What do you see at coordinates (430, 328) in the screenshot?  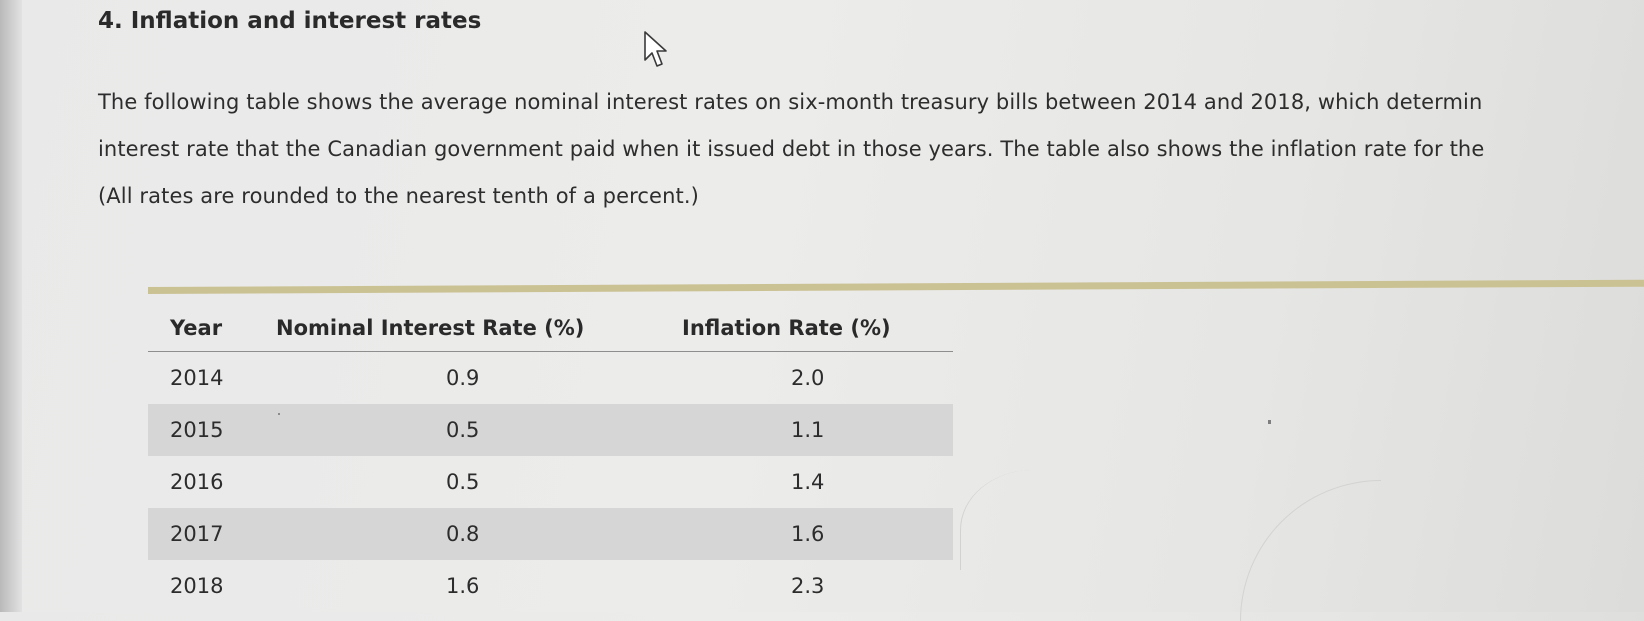 I see `header-nominal-interest-rate: Nominal Interest Rate (%)` at bounding box center [430, 328].